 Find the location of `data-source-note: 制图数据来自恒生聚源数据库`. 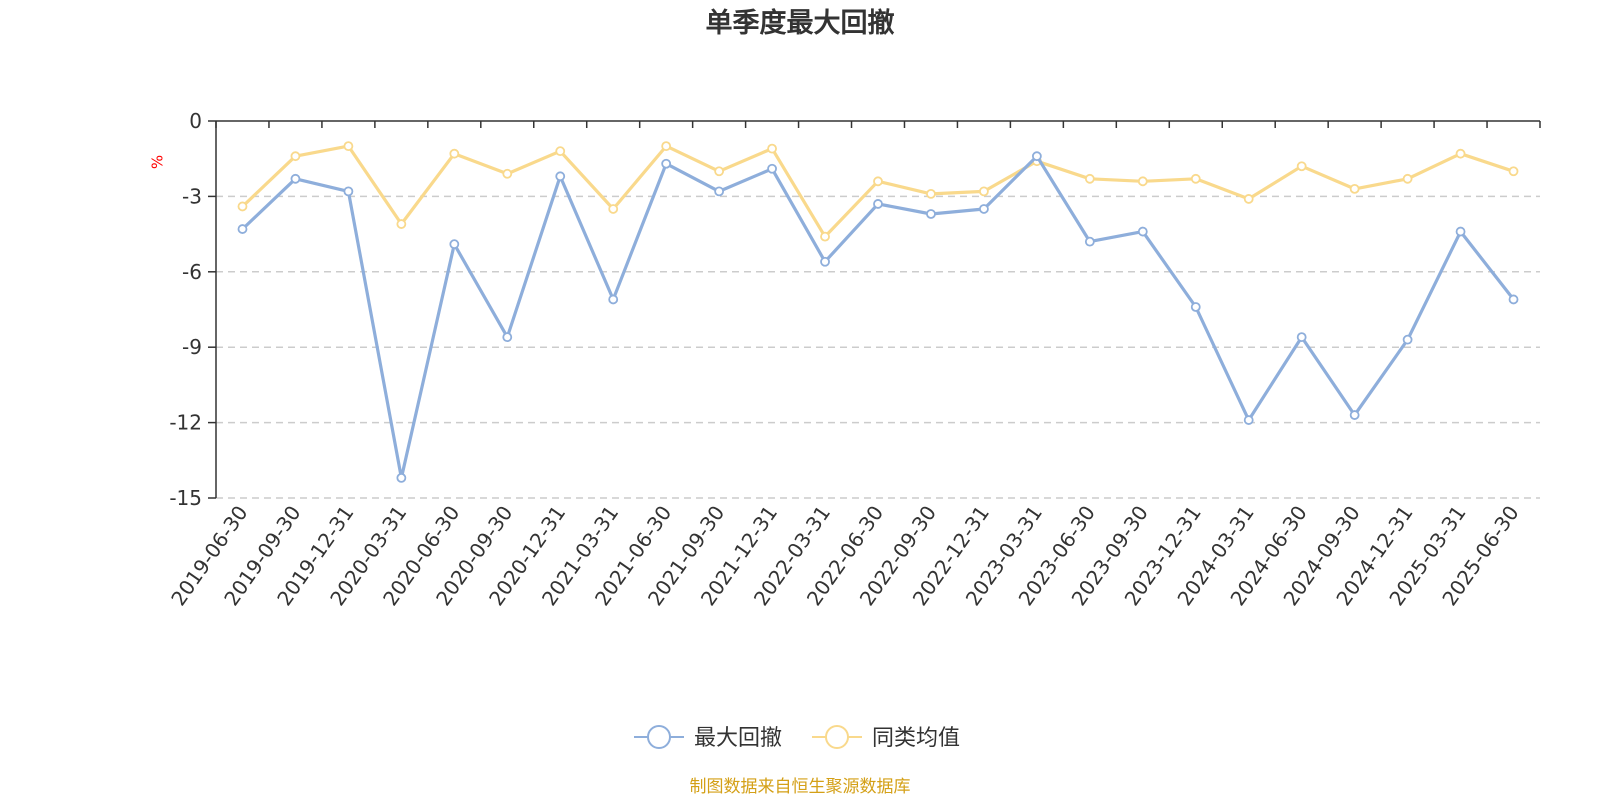

data-source-note: 制图数据来自恒生聚源数据库 is located at coordinates (800, 787).